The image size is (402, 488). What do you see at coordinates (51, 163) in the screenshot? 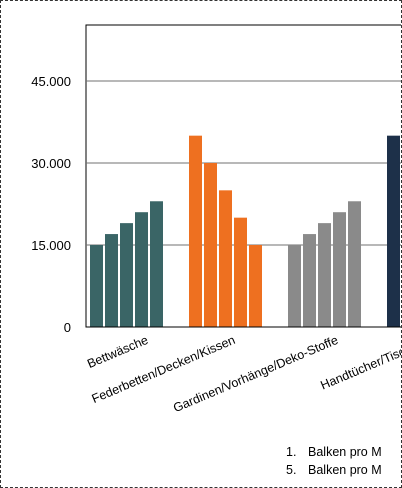
I see `y-tick-label: 30.000` at bounding box center [51, 163].